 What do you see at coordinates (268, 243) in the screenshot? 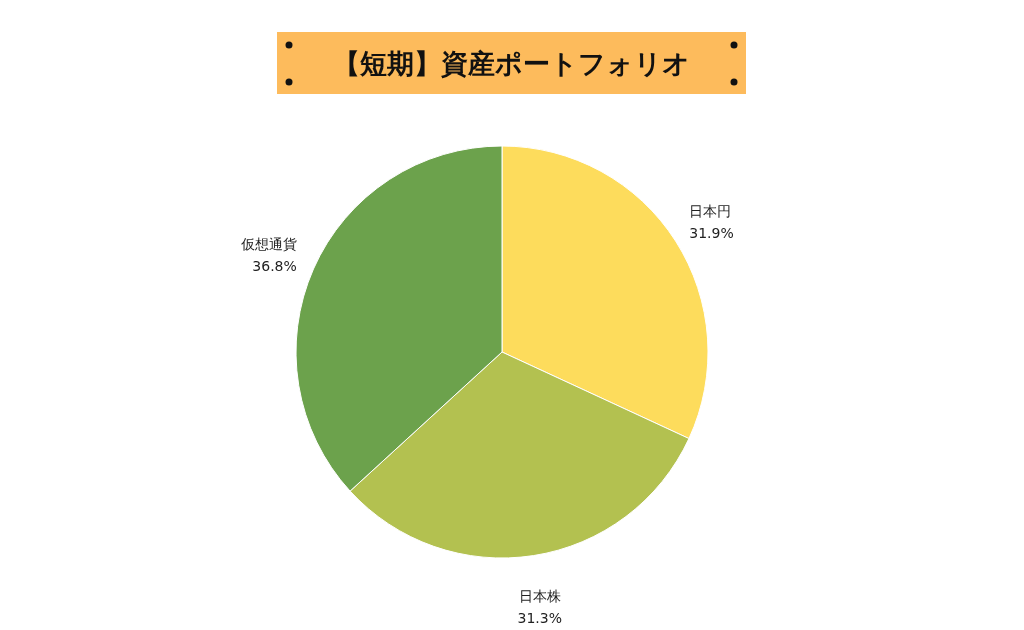
I see `slice-label: 仮想通貨` at bounding box center [268, 243].